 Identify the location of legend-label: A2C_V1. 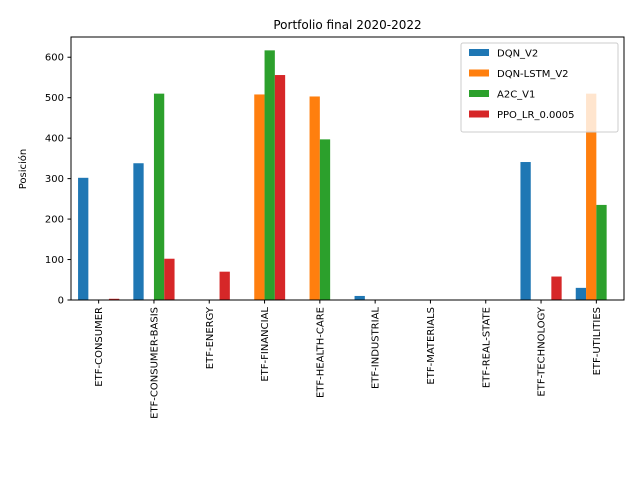
(516, 95).